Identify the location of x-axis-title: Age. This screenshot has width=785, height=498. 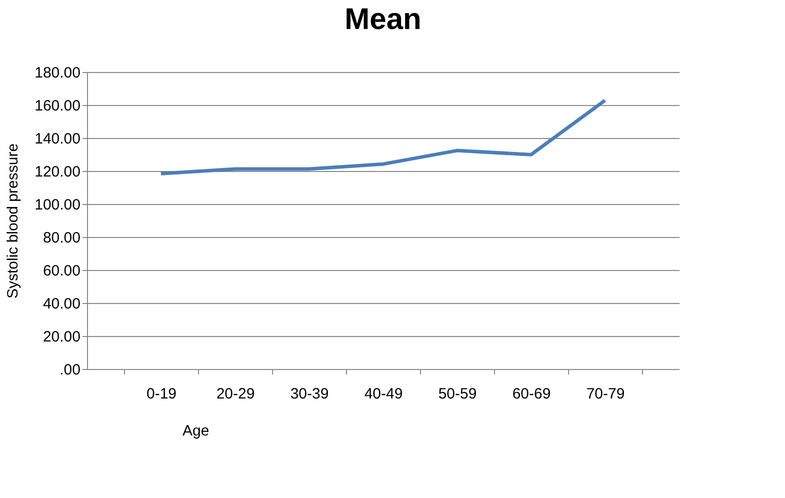
(196, 431).